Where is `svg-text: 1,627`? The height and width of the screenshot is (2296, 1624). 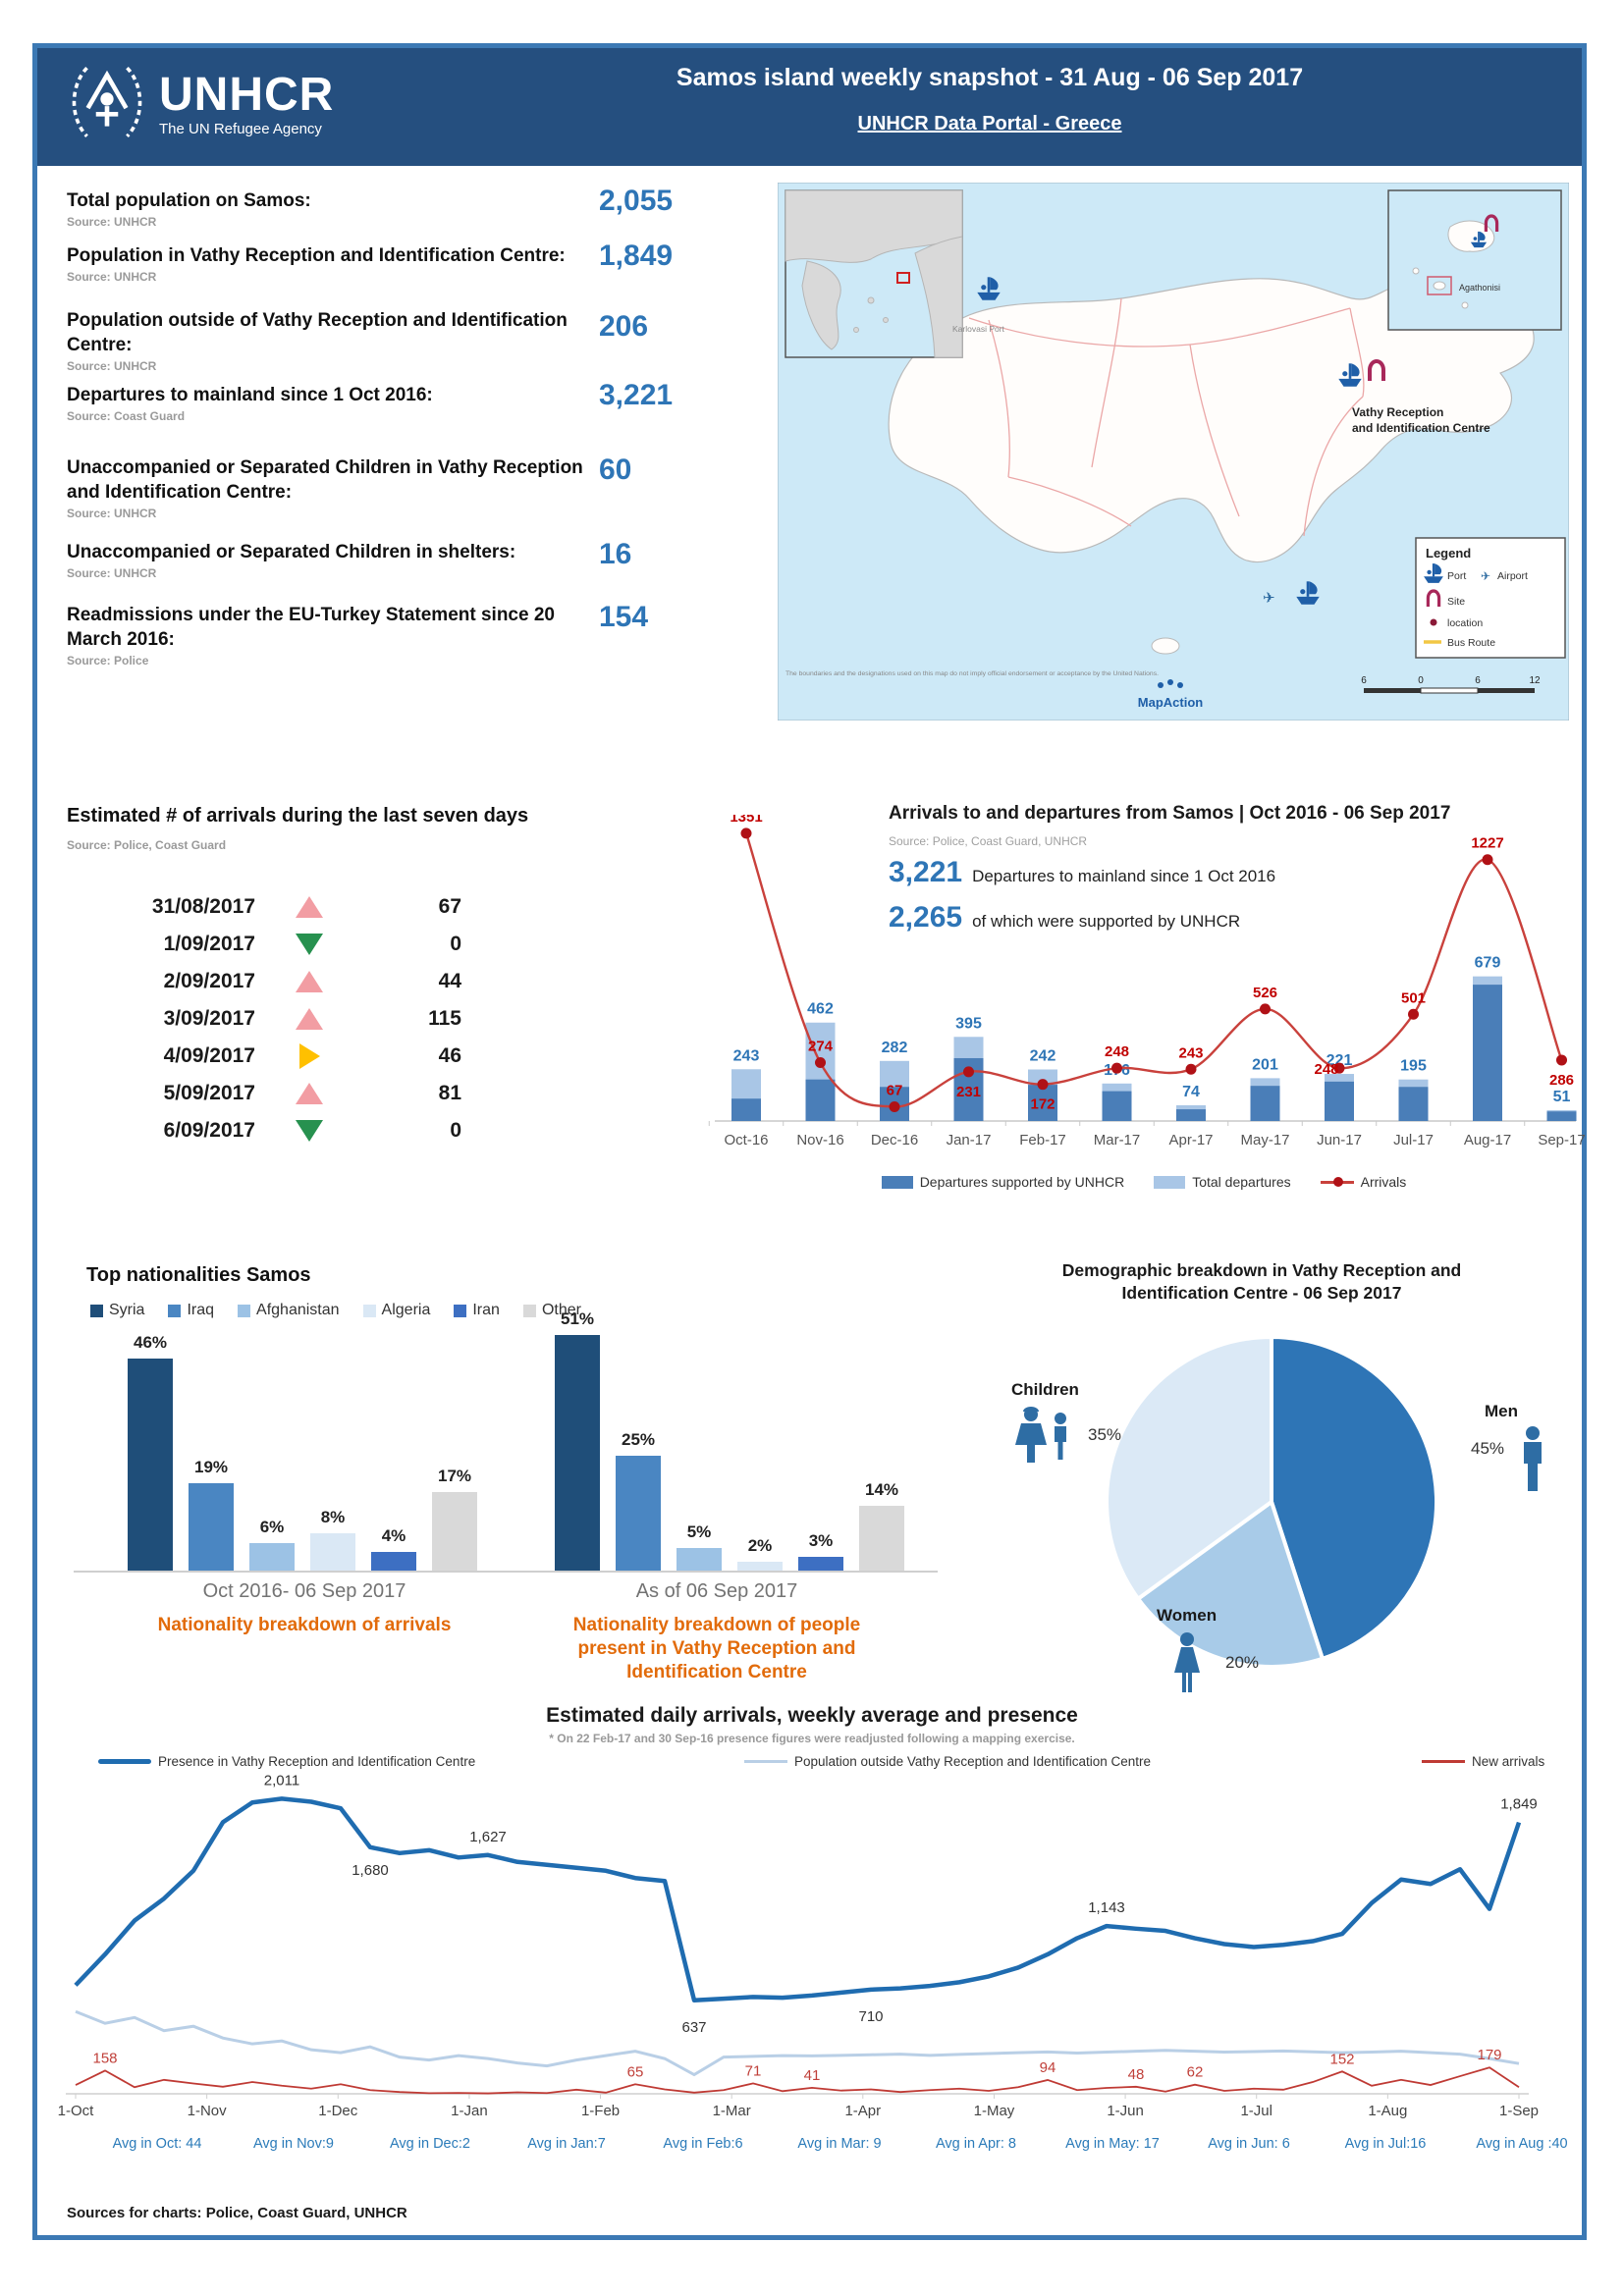 svg-text: 1,627 is located at coordinates (488, 1837).